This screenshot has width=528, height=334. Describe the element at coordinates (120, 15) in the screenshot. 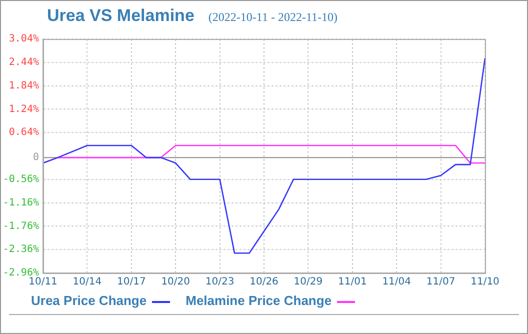

I see `chart-title: Urea VS Melamine` at that location.